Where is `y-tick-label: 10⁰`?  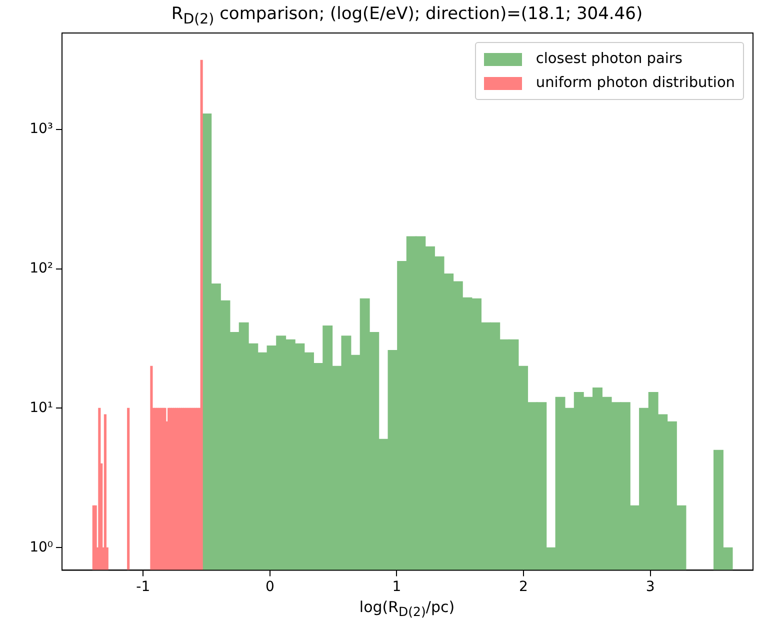
y-tick-label: 10⁰ is located at coordinates (42, 547).